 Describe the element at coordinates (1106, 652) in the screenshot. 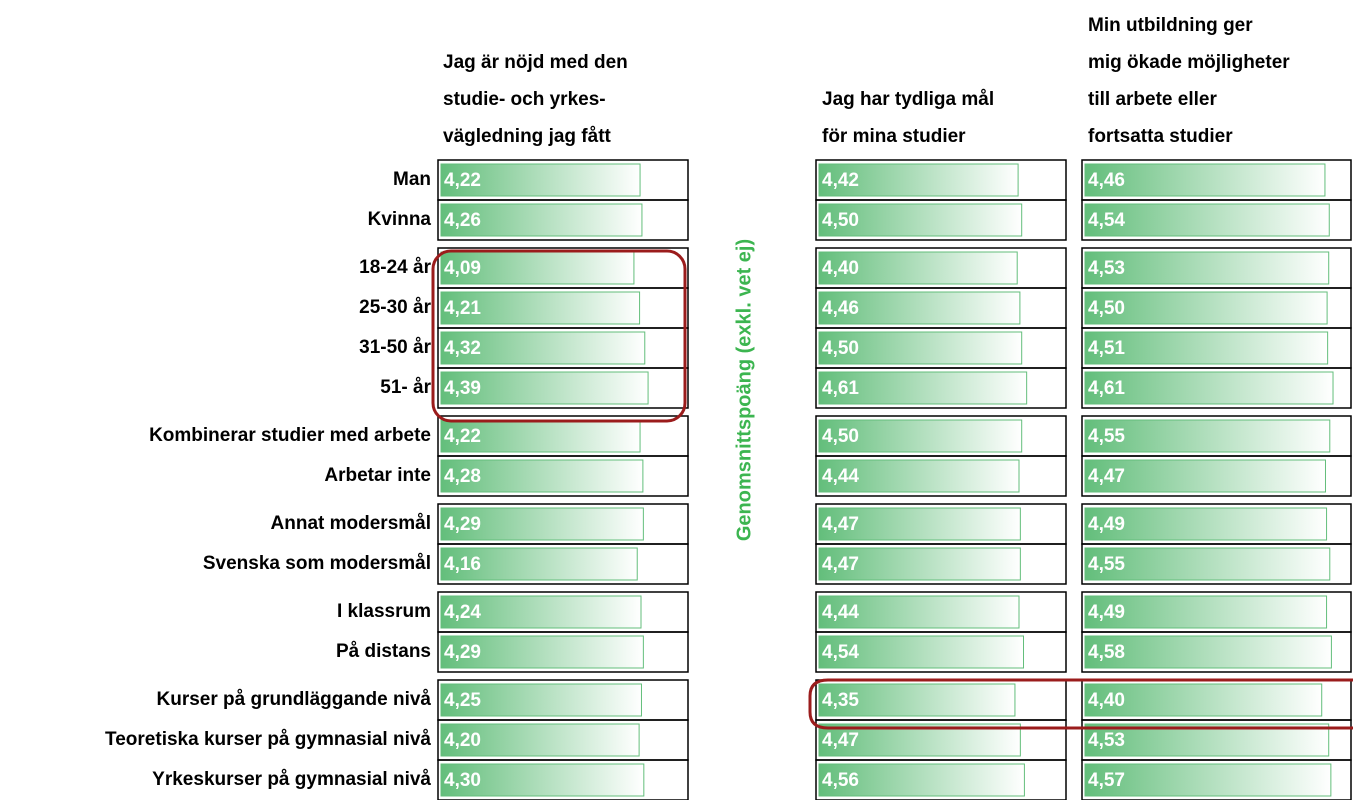

I see `value-label: 4,58` at that location.